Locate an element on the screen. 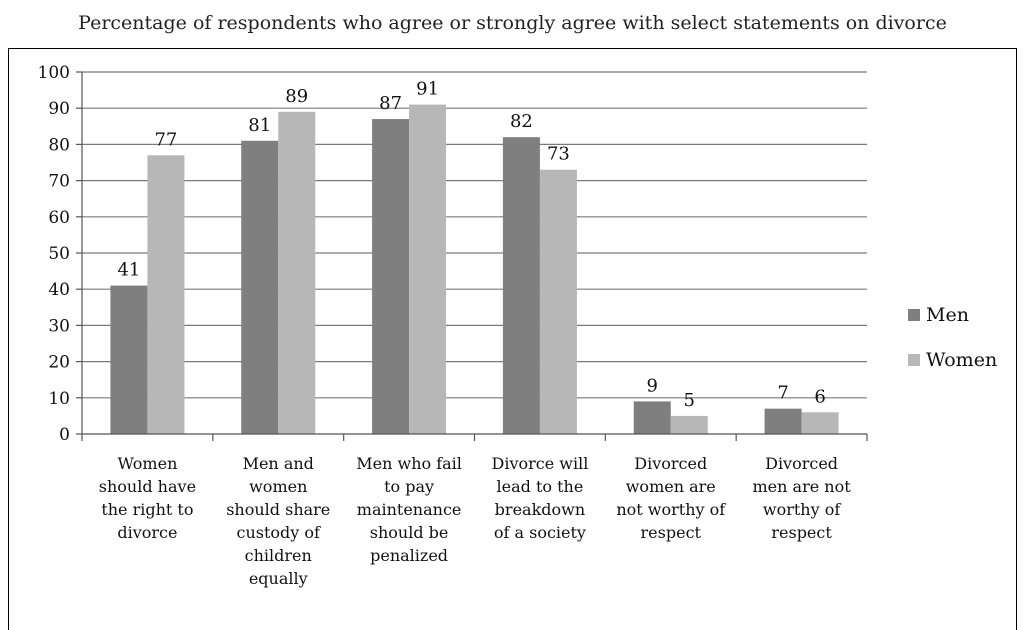  y-tick-label: 90 is located at coordinates (59, 109).